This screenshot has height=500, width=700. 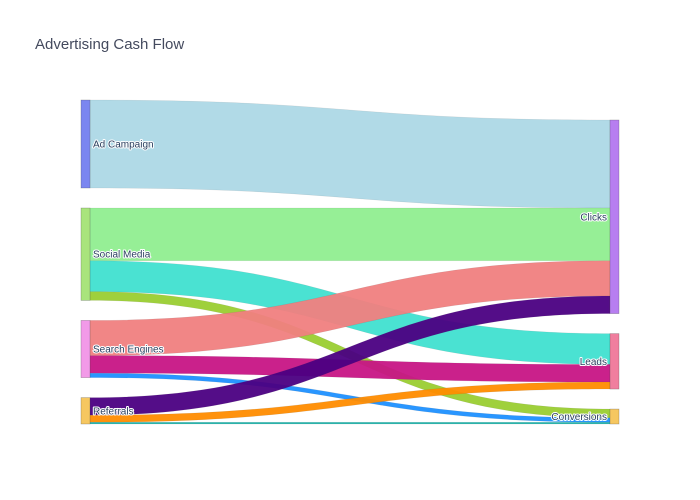 What do you see at coordinates (85, 144) in the screenshot?
I see `node-ad` at bounding box center [85, 144].